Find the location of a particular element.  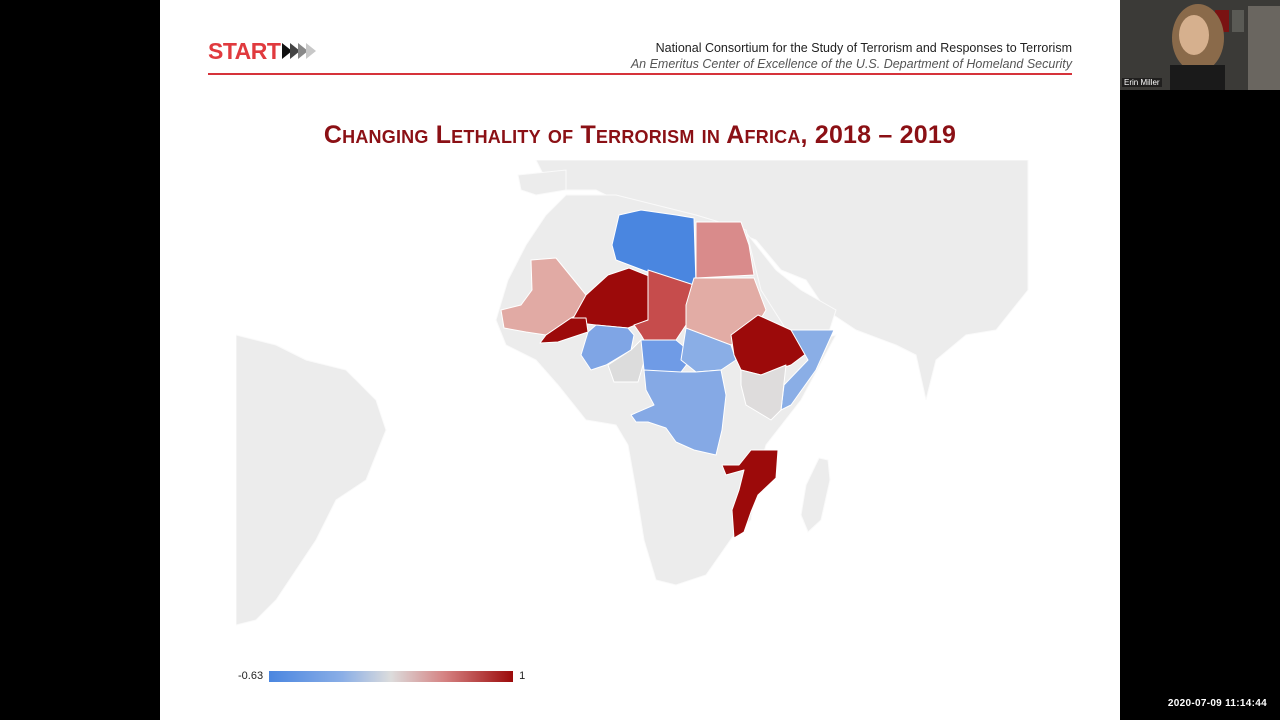

participant-name: Erin Miller is located at coordinates (1142, 82).